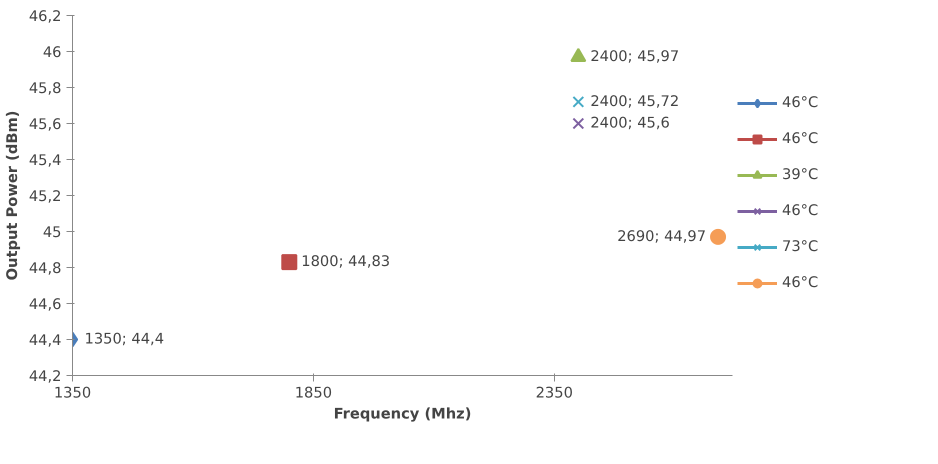 Image resolution: width=938 pixels, height=464 pixels. I want to click on data-label: 2400; 45,6, so click(630, 123).